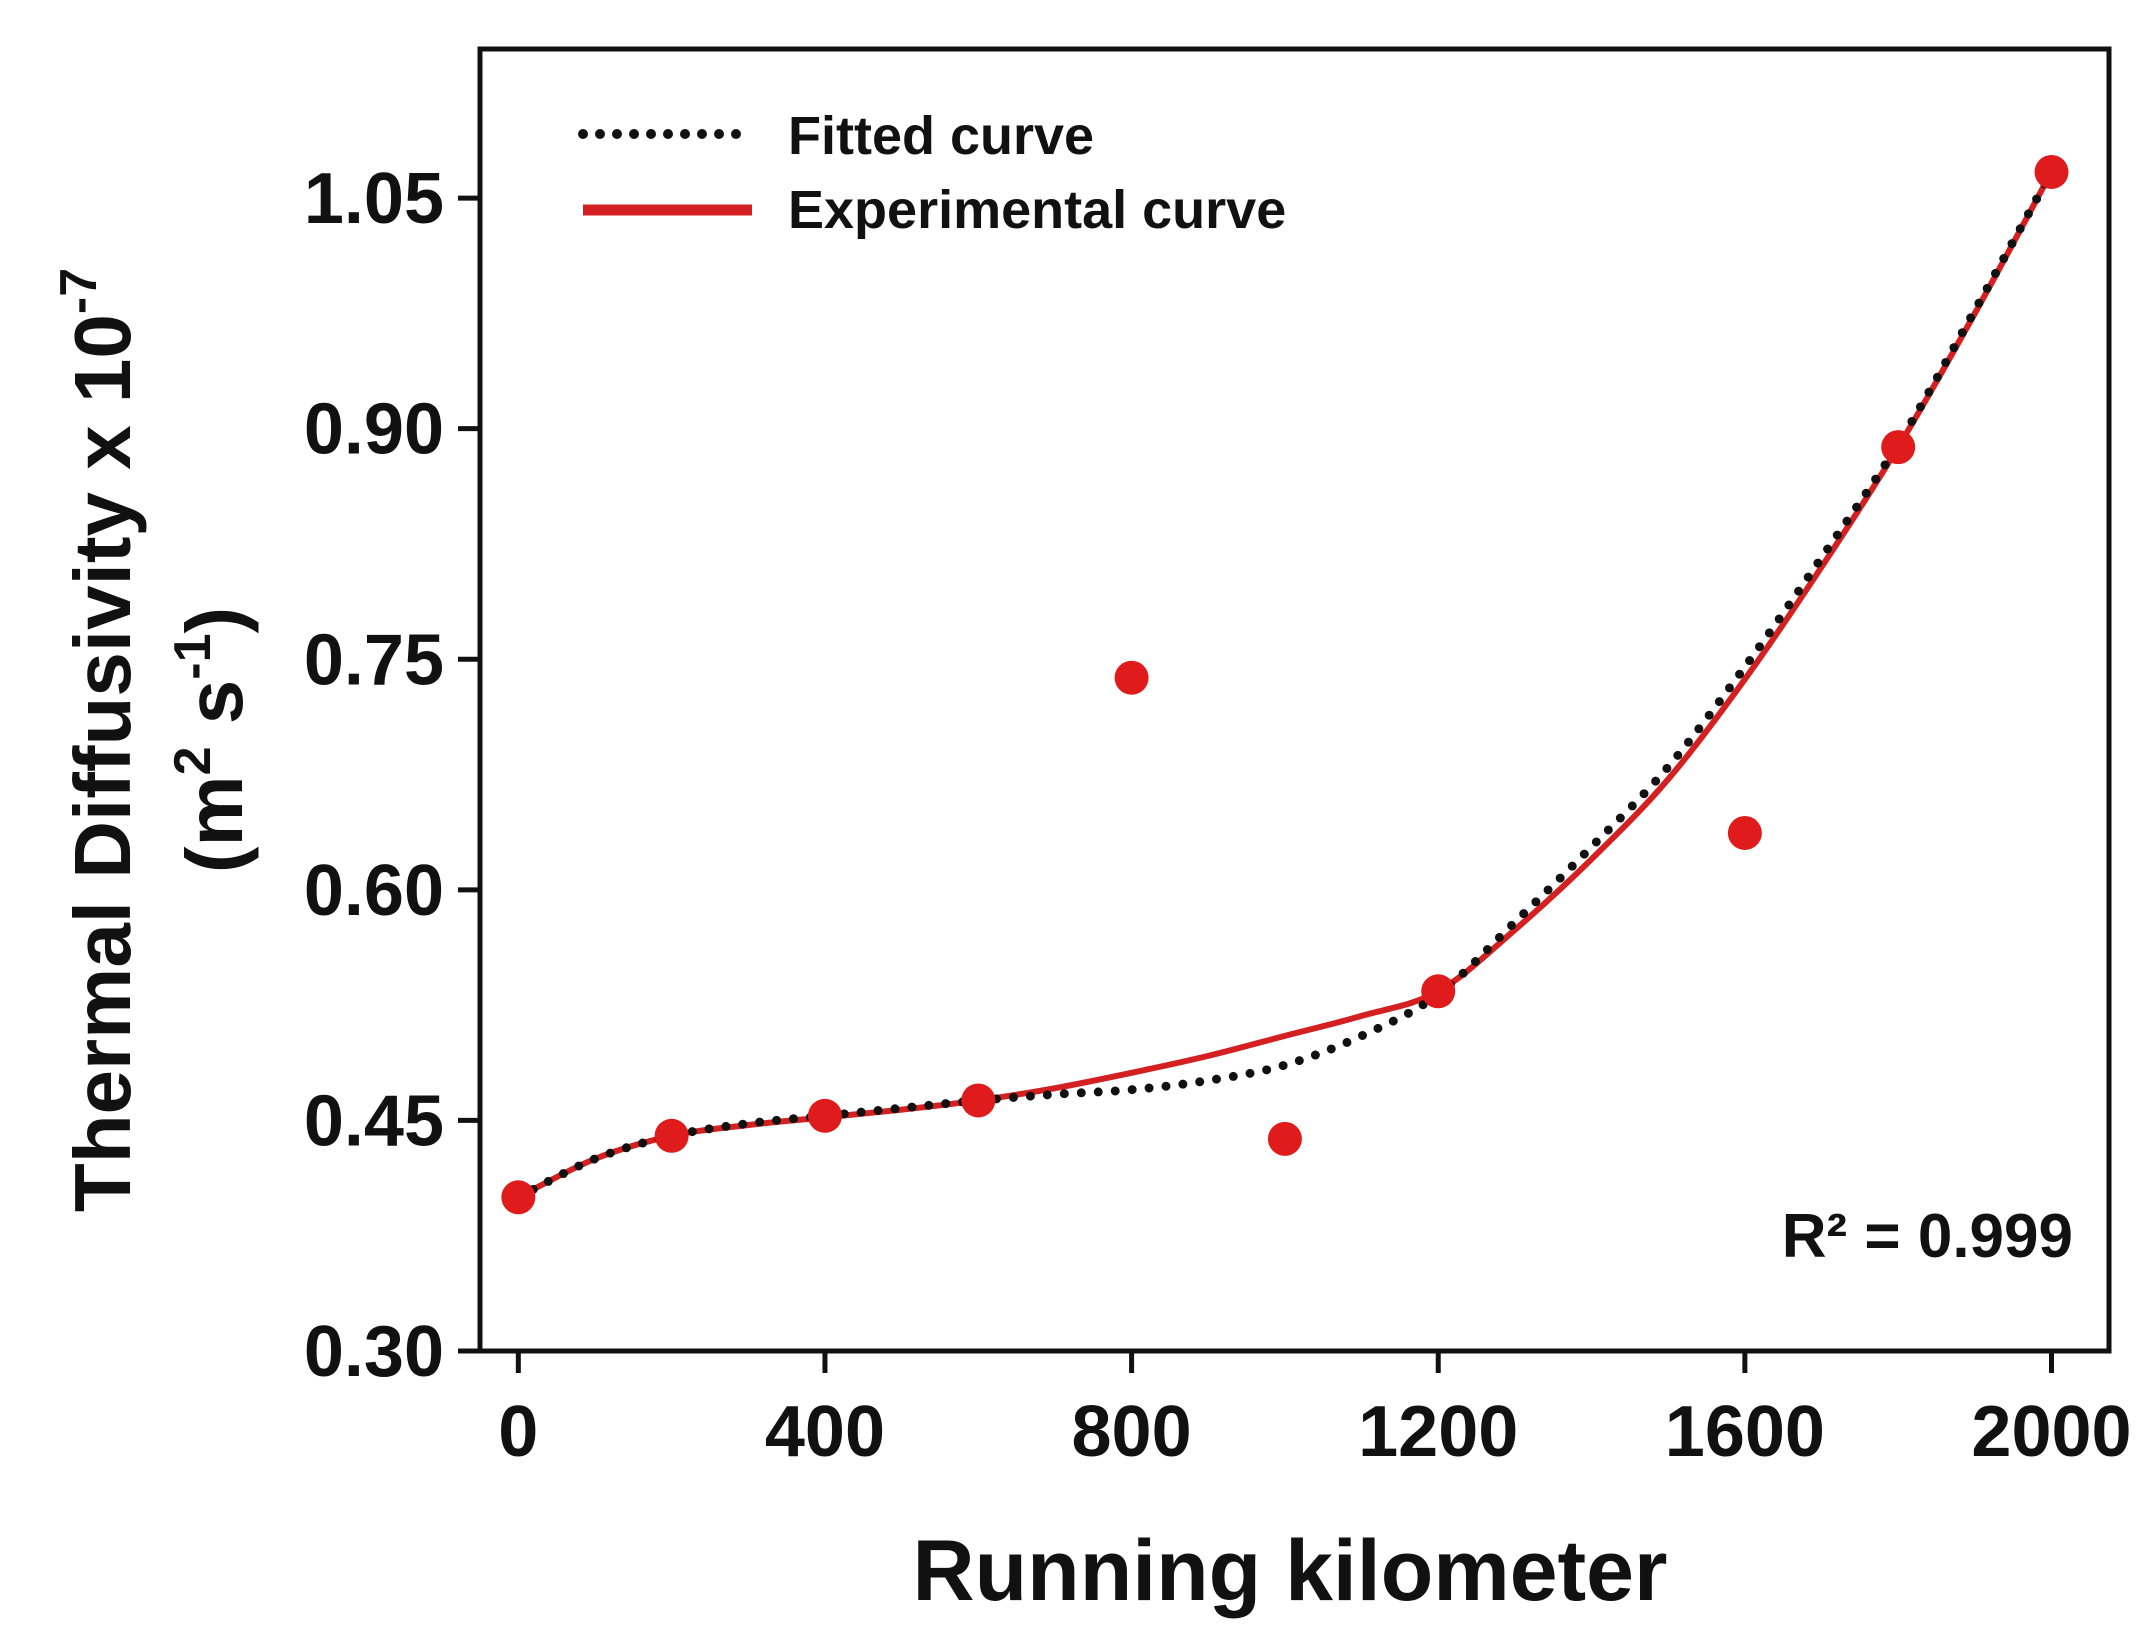  Describe the element at coordinates (1927, 1236) in the screenshot. I see `r-squared-annotation: R² = 0.999` at that location.